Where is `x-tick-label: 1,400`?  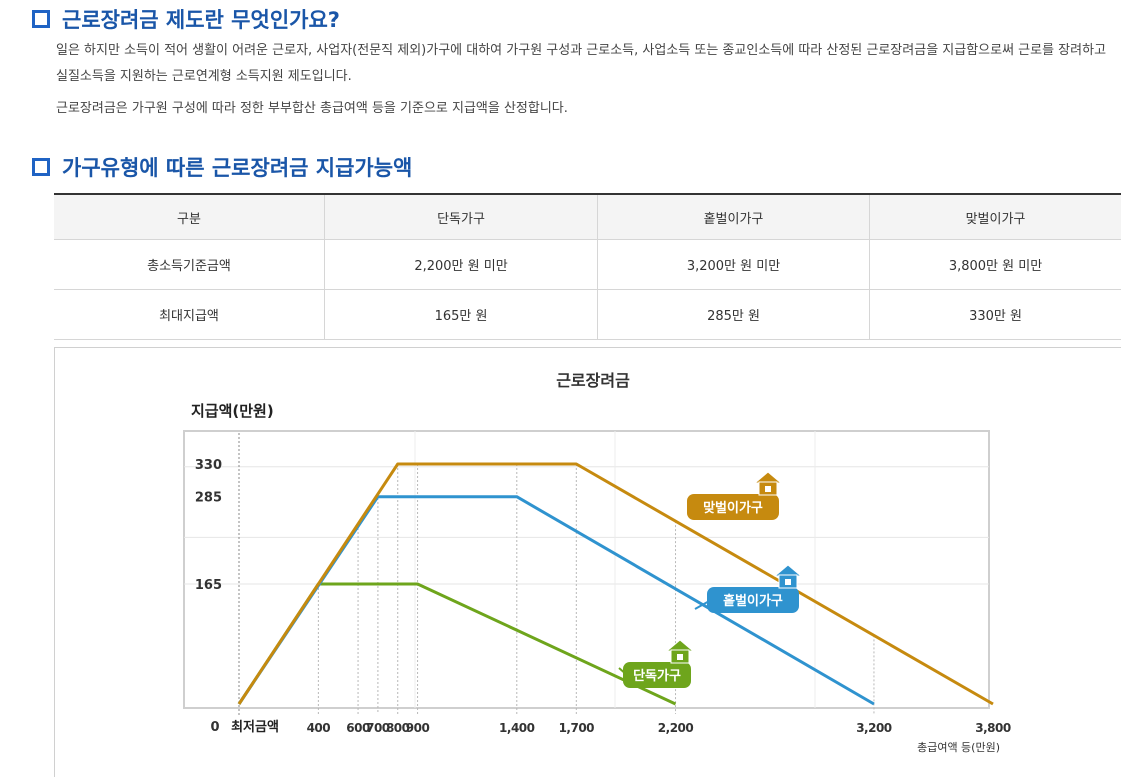 x-tick-label: 1,400 is located at coordinates (517, 728).